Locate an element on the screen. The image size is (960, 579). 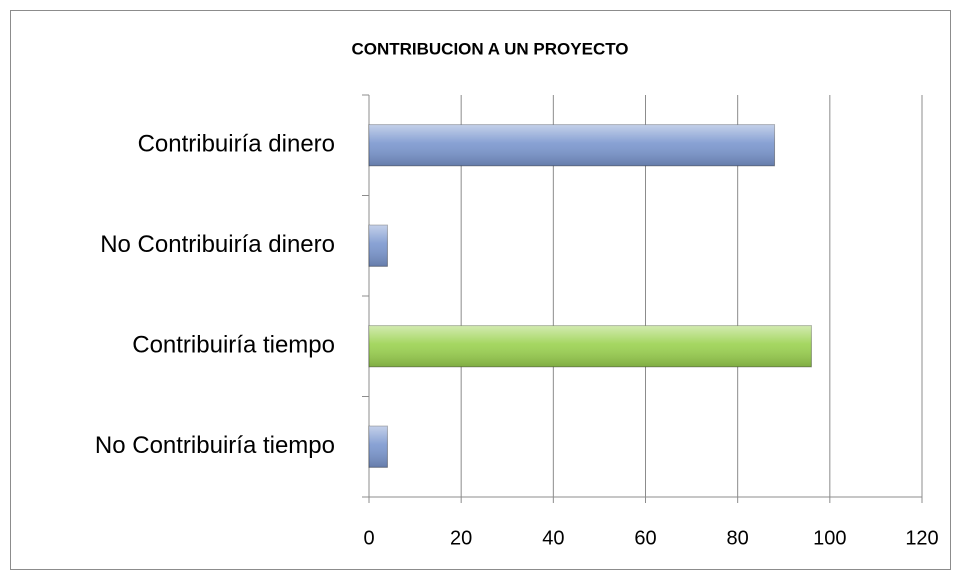
x-tick-label: 120 is located at coordinates (921, 538).